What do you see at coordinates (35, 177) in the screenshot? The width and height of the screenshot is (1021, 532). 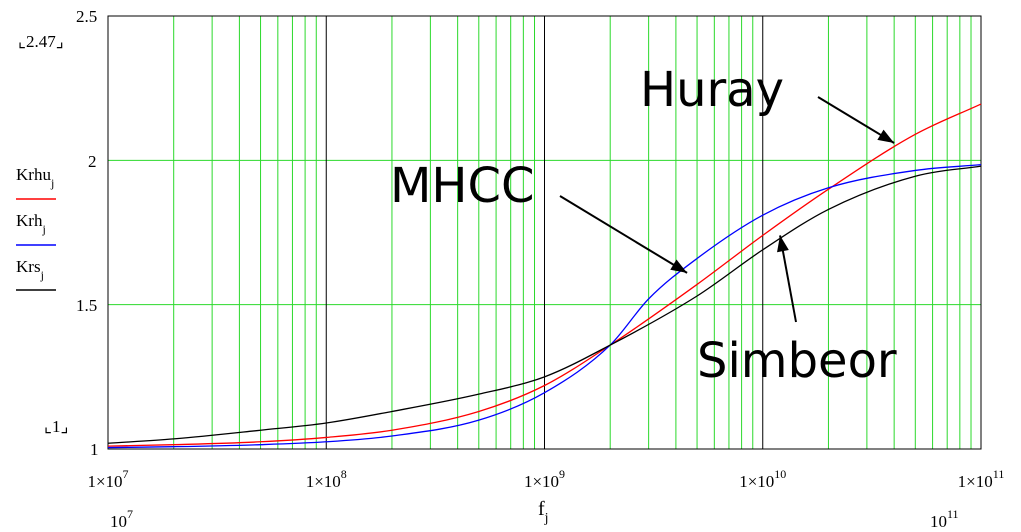 I see `legend-entry-krhu: Krhuj` at bounding box center [35, 177].